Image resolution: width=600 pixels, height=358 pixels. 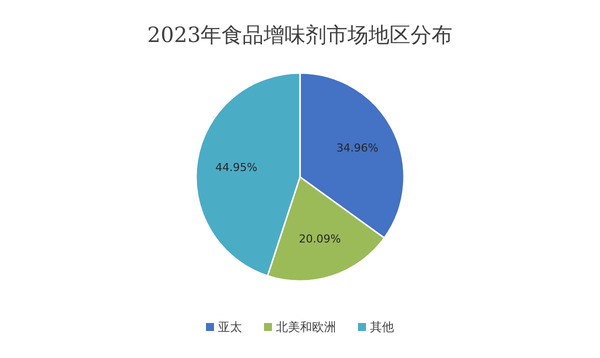 I want to click on data-label: 44.95%, so click(x=236, y=167).